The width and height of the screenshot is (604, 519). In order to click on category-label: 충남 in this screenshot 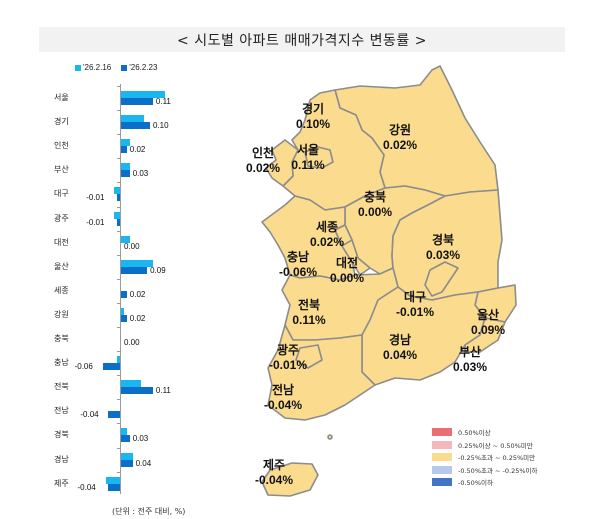, I will do `click(61, 363)`.